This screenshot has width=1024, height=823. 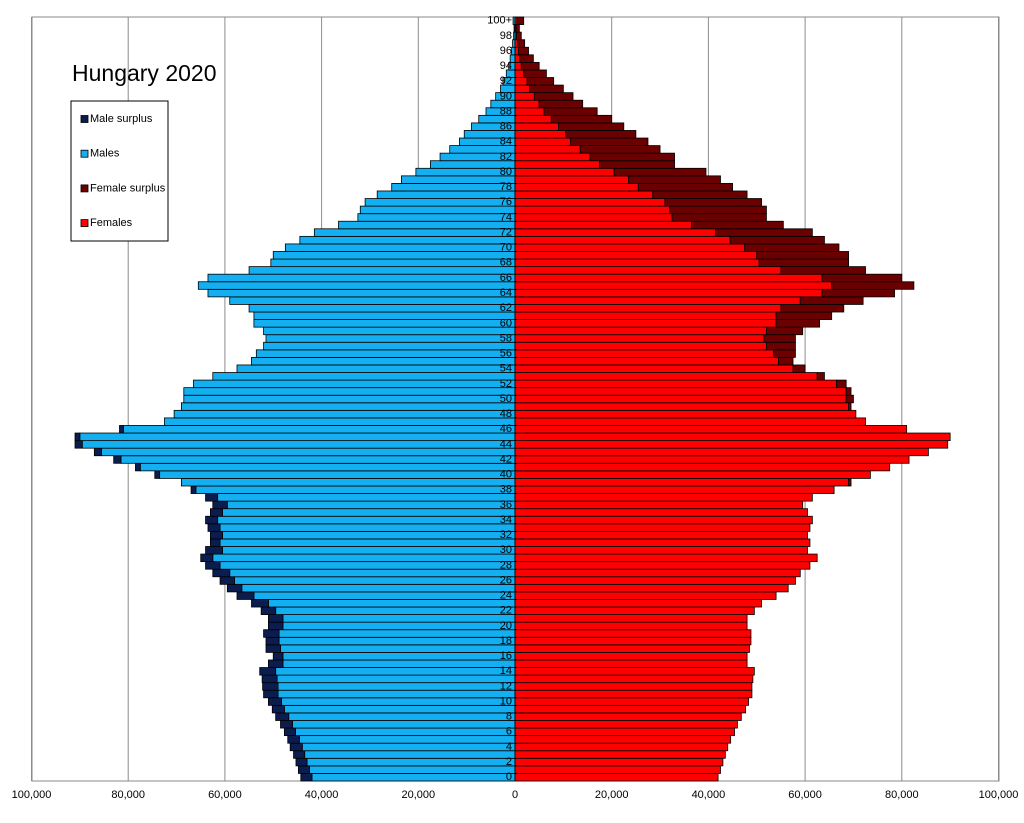 What do you see at coordinates (506, 263) in the screenshot?
I see `y-tick-label: 68` at bounding box center [506, 263].